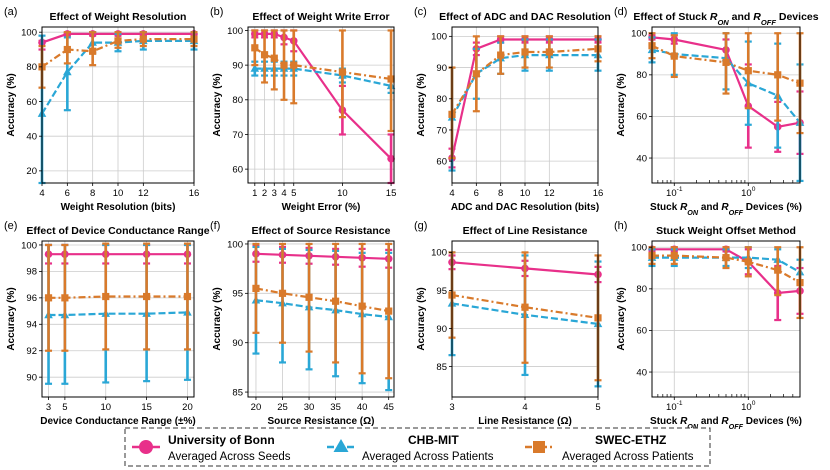  Describe the element at coordinates (609, 448) in the screenshot. I see `legend-entry-swec: SWEC-ETHZ Averaged Across Patients` at that location.